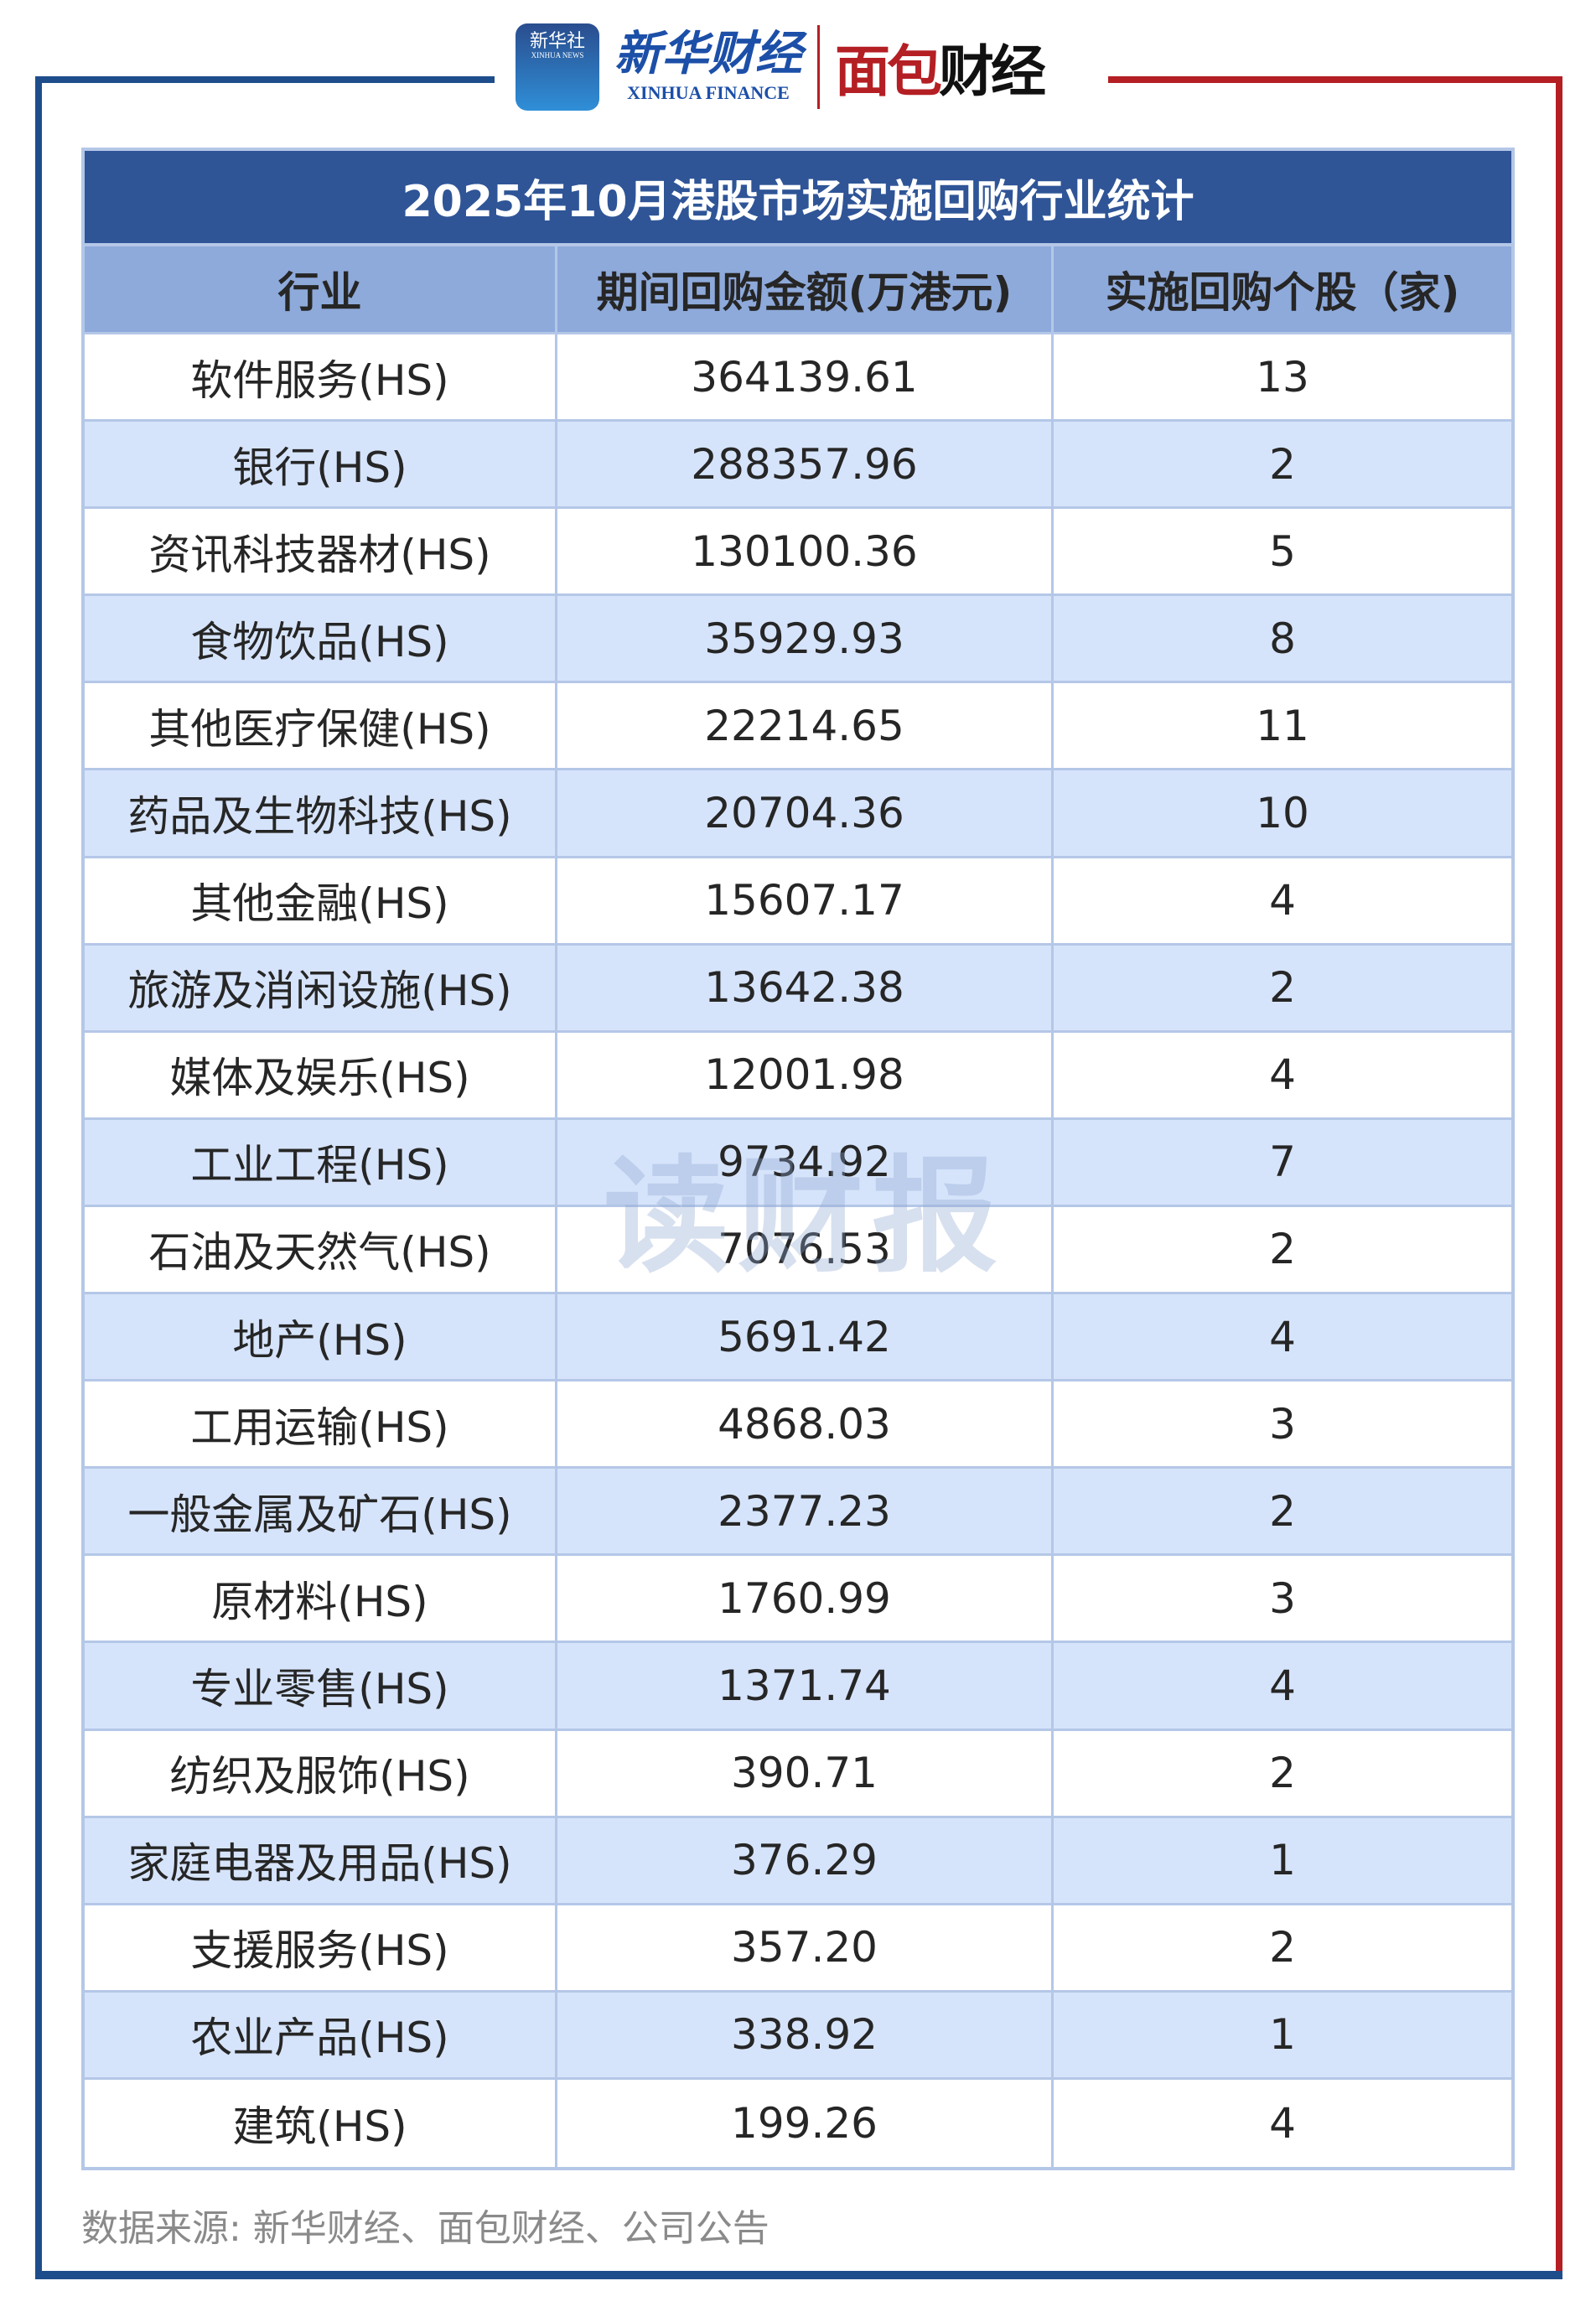 This screenshot has height=2317, width=1596. Describe the element at coordinates (321, 1075) in the screenshot. I see `cell-industry: 媒体及娱乐(HS)` at that location.